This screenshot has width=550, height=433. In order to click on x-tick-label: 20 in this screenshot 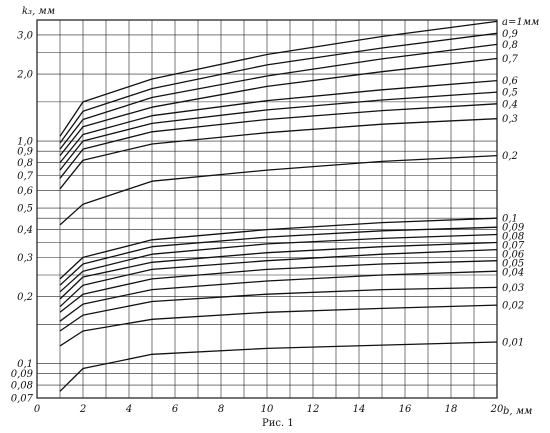, I will do `click(497, 409)`.